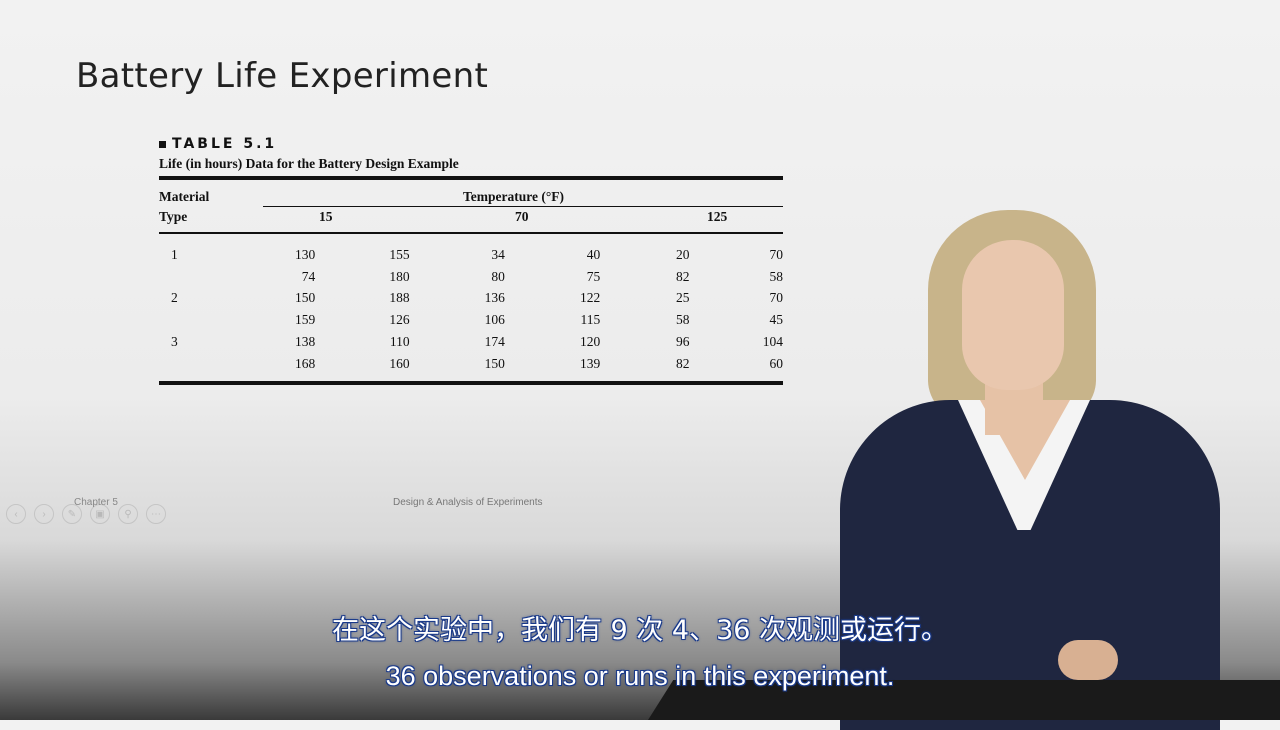 This screenshot has height=730, width=1280. Describe the element at coordinates (471, 255) in the screenshot. I see `table-row: 1 130 155 34 40 20 70` at that location.